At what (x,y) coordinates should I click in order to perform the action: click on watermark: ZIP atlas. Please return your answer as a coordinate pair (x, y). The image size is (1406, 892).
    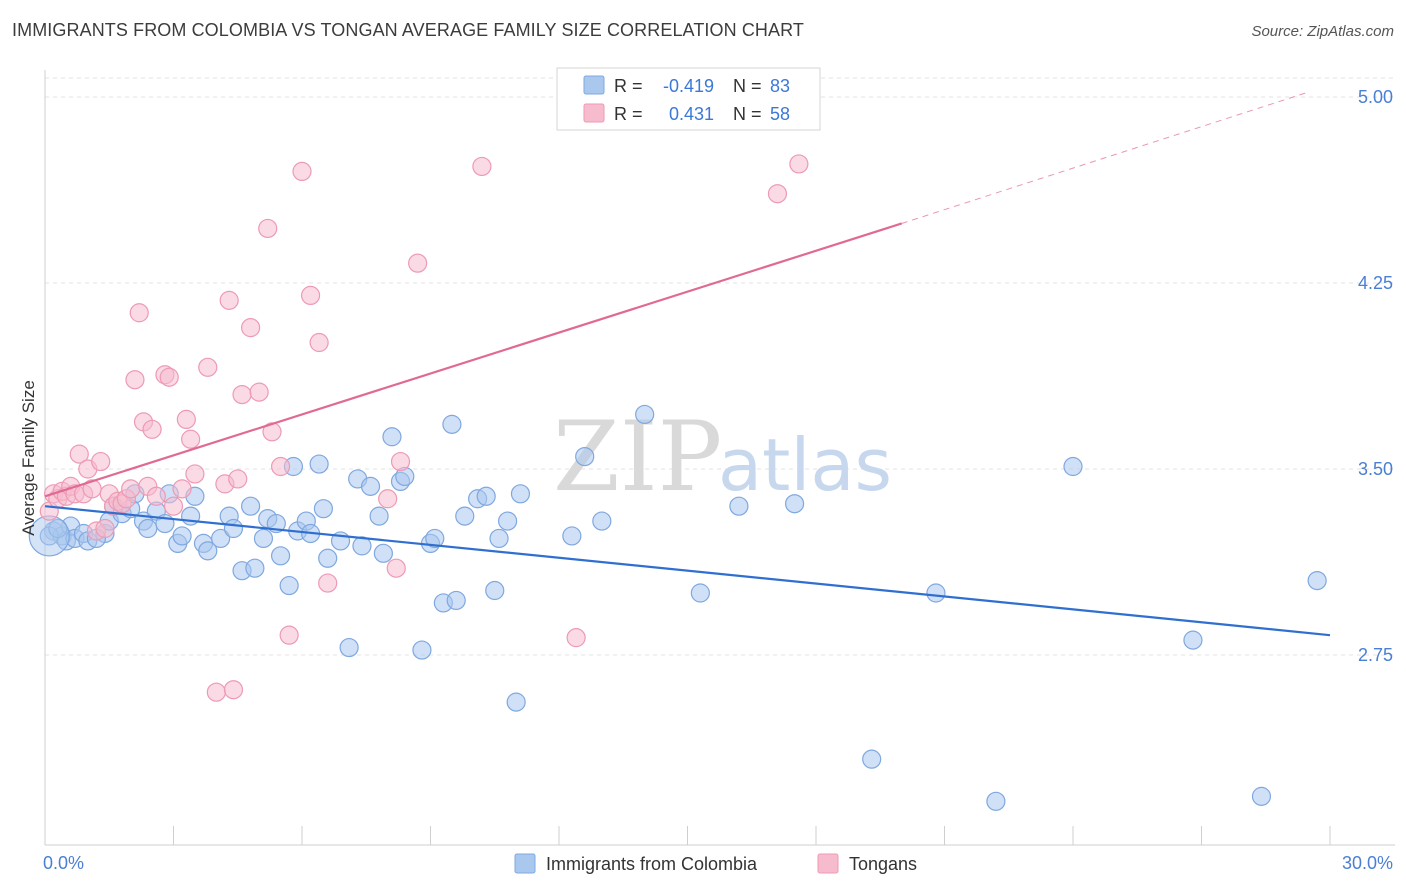
    Looking at the image, I should click on (722, 457).